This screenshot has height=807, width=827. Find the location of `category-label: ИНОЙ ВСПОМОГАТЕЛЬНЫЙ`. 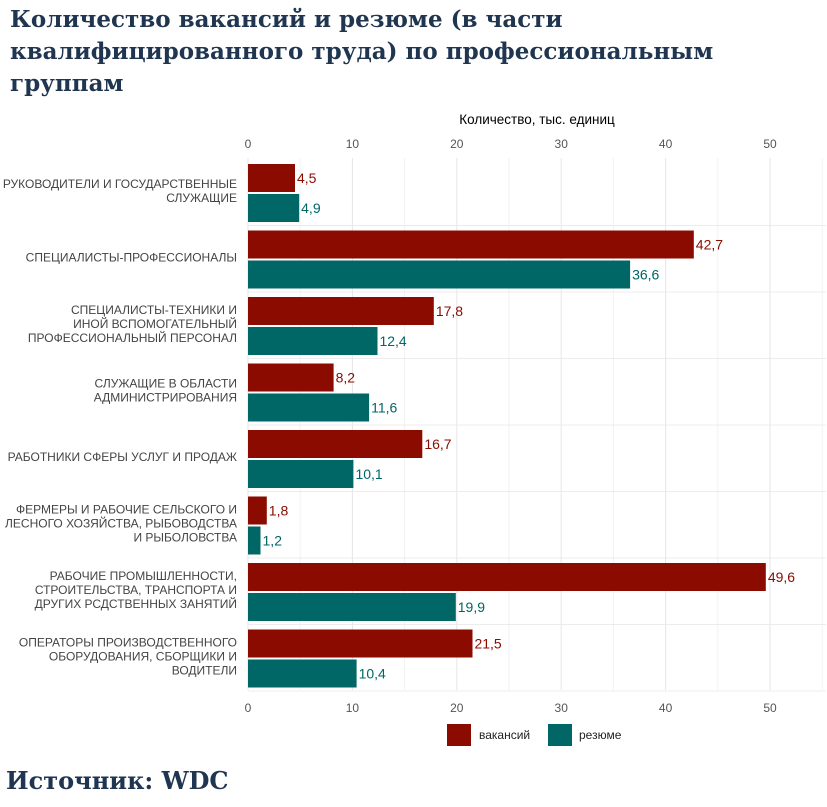

category-label: ИНОЙ ВСПОМОГАТЕЛЬНЫЙ is located at coordinates (155, 323).